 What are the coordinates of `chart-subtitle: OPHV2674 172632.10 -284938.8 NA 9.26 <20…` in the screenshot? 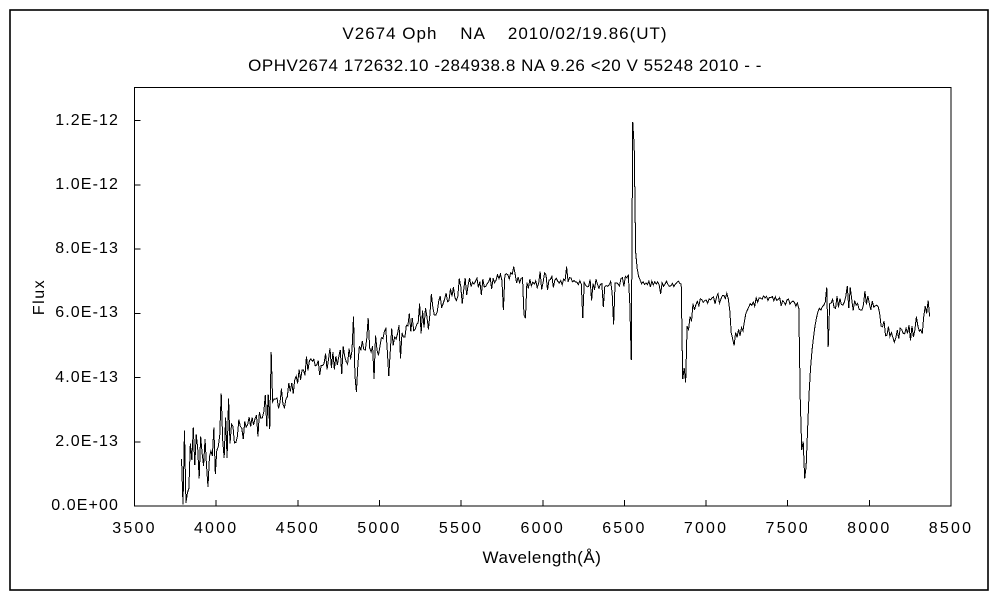 It's located at (505, 65).